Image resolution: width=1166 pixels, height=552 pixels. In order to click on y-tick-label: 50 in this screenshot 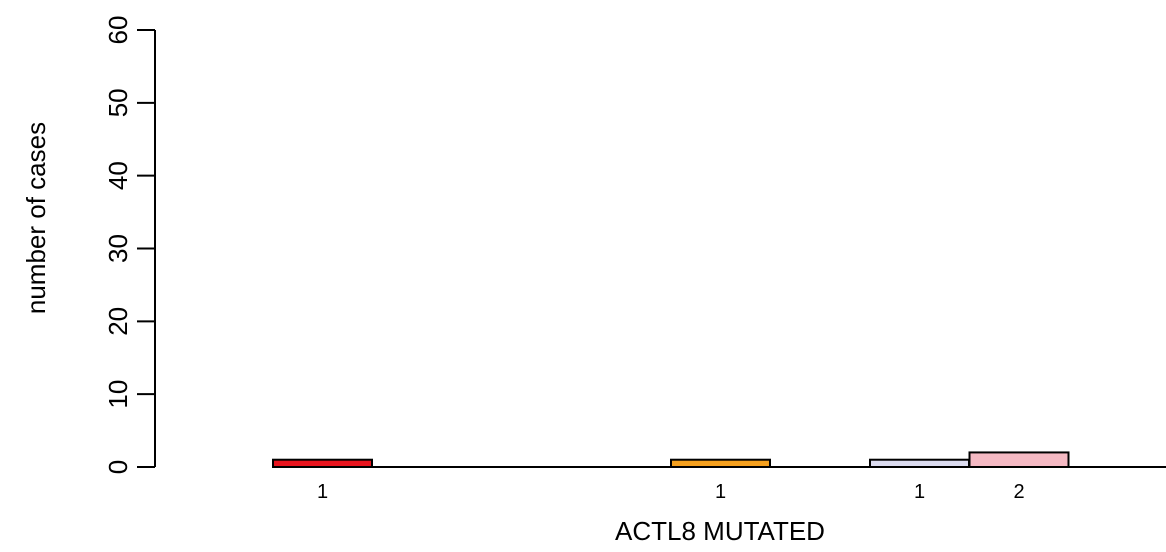, I will do `click(118, 102)`.